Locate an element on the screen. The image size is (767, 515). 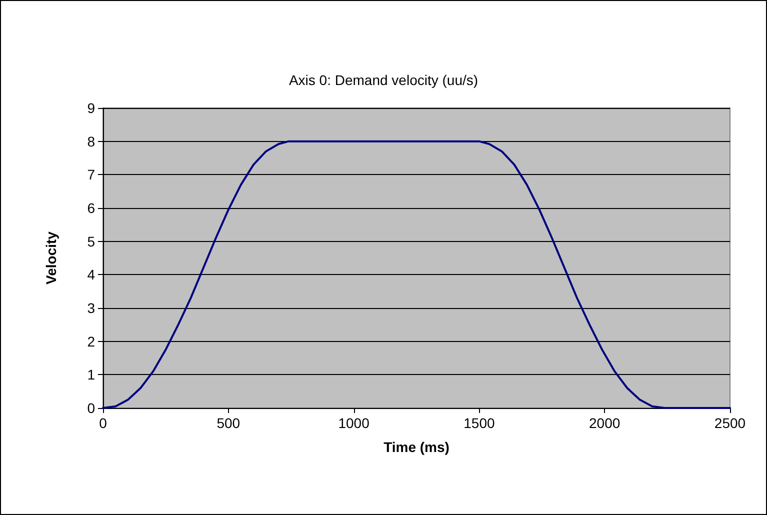
x-tick-label: 500 is located at coordinates (228, 423).